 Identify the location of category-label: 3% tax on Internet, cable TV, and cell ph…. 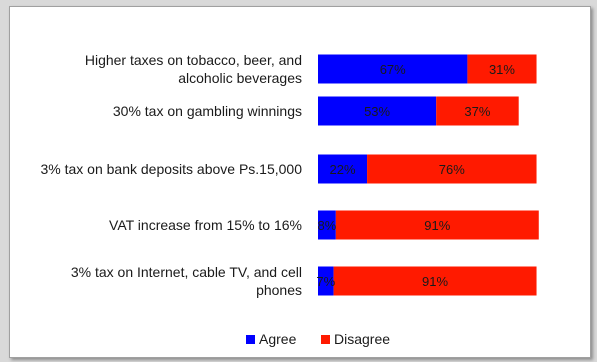
(186, 281).